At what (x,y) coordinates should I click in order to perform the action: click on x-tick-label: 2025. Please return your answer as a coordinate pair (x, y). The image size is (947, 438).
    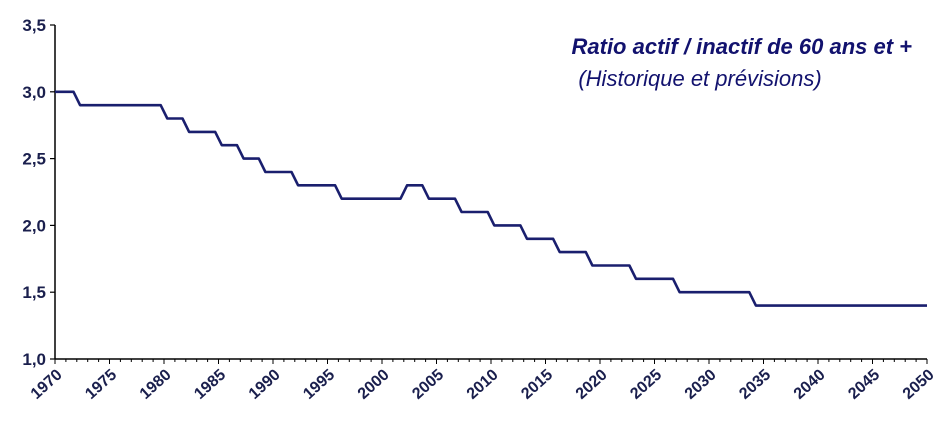
    Looking at the image, I should click on (646, 384).